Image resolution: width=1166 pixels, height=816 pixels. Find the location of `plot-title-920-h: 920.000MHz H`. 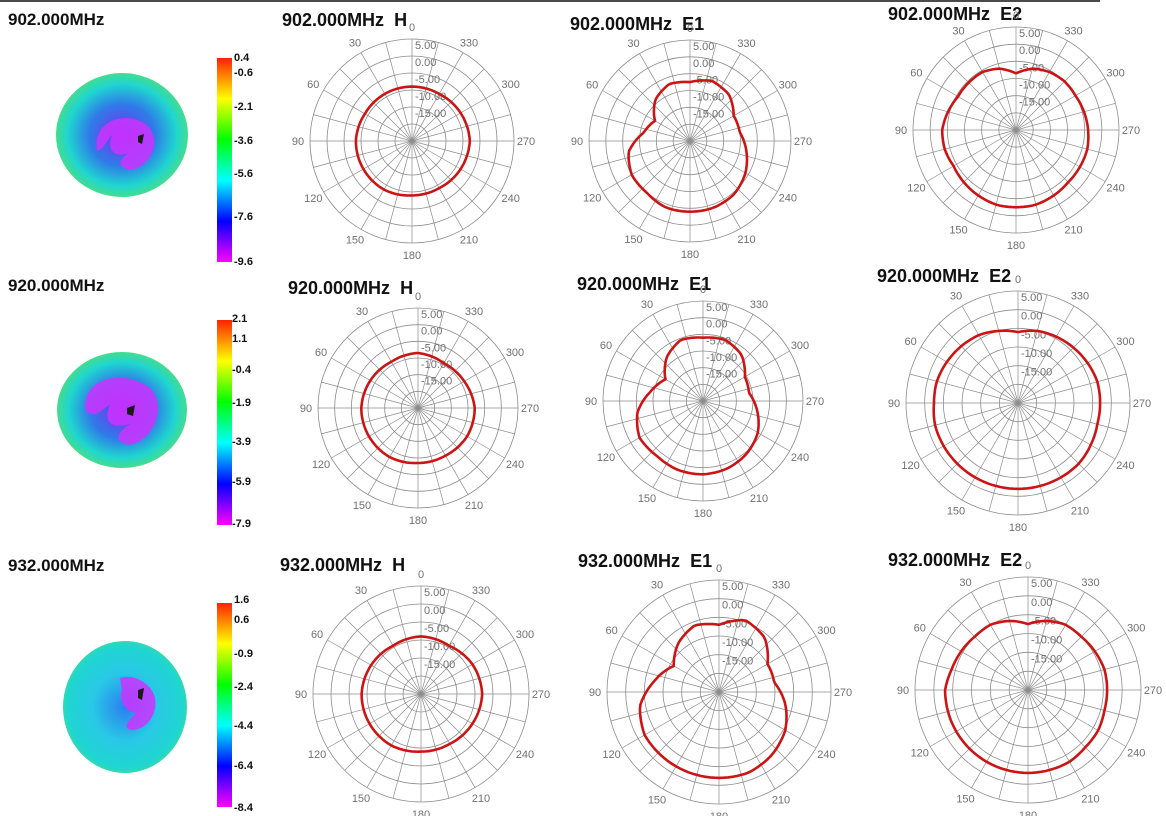

plot-title-920-h: 920.000MHz H is located at coordinates (351, 288).